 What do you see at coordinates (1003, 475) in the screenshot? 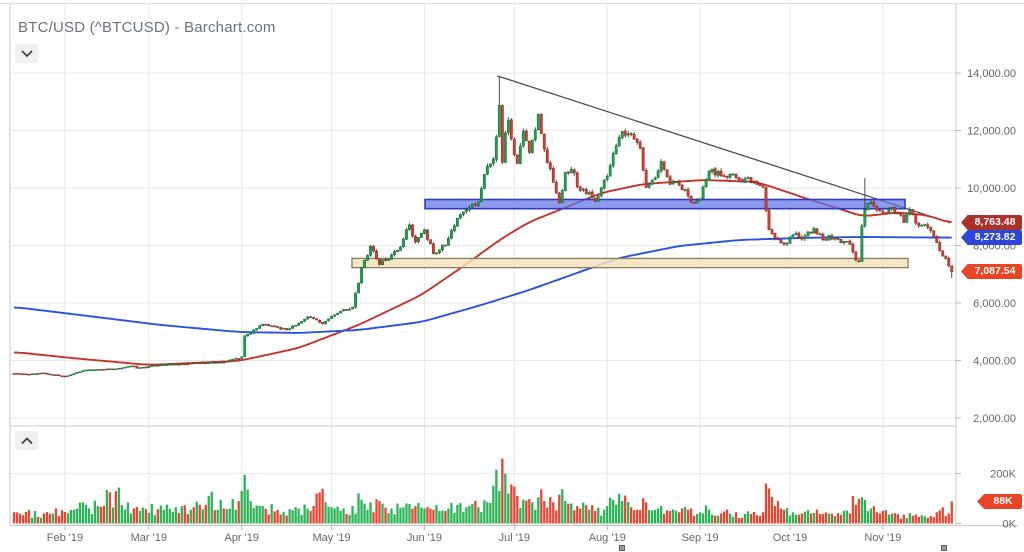
I see `svg-text: 200K` at bounding box center [1003, 475].